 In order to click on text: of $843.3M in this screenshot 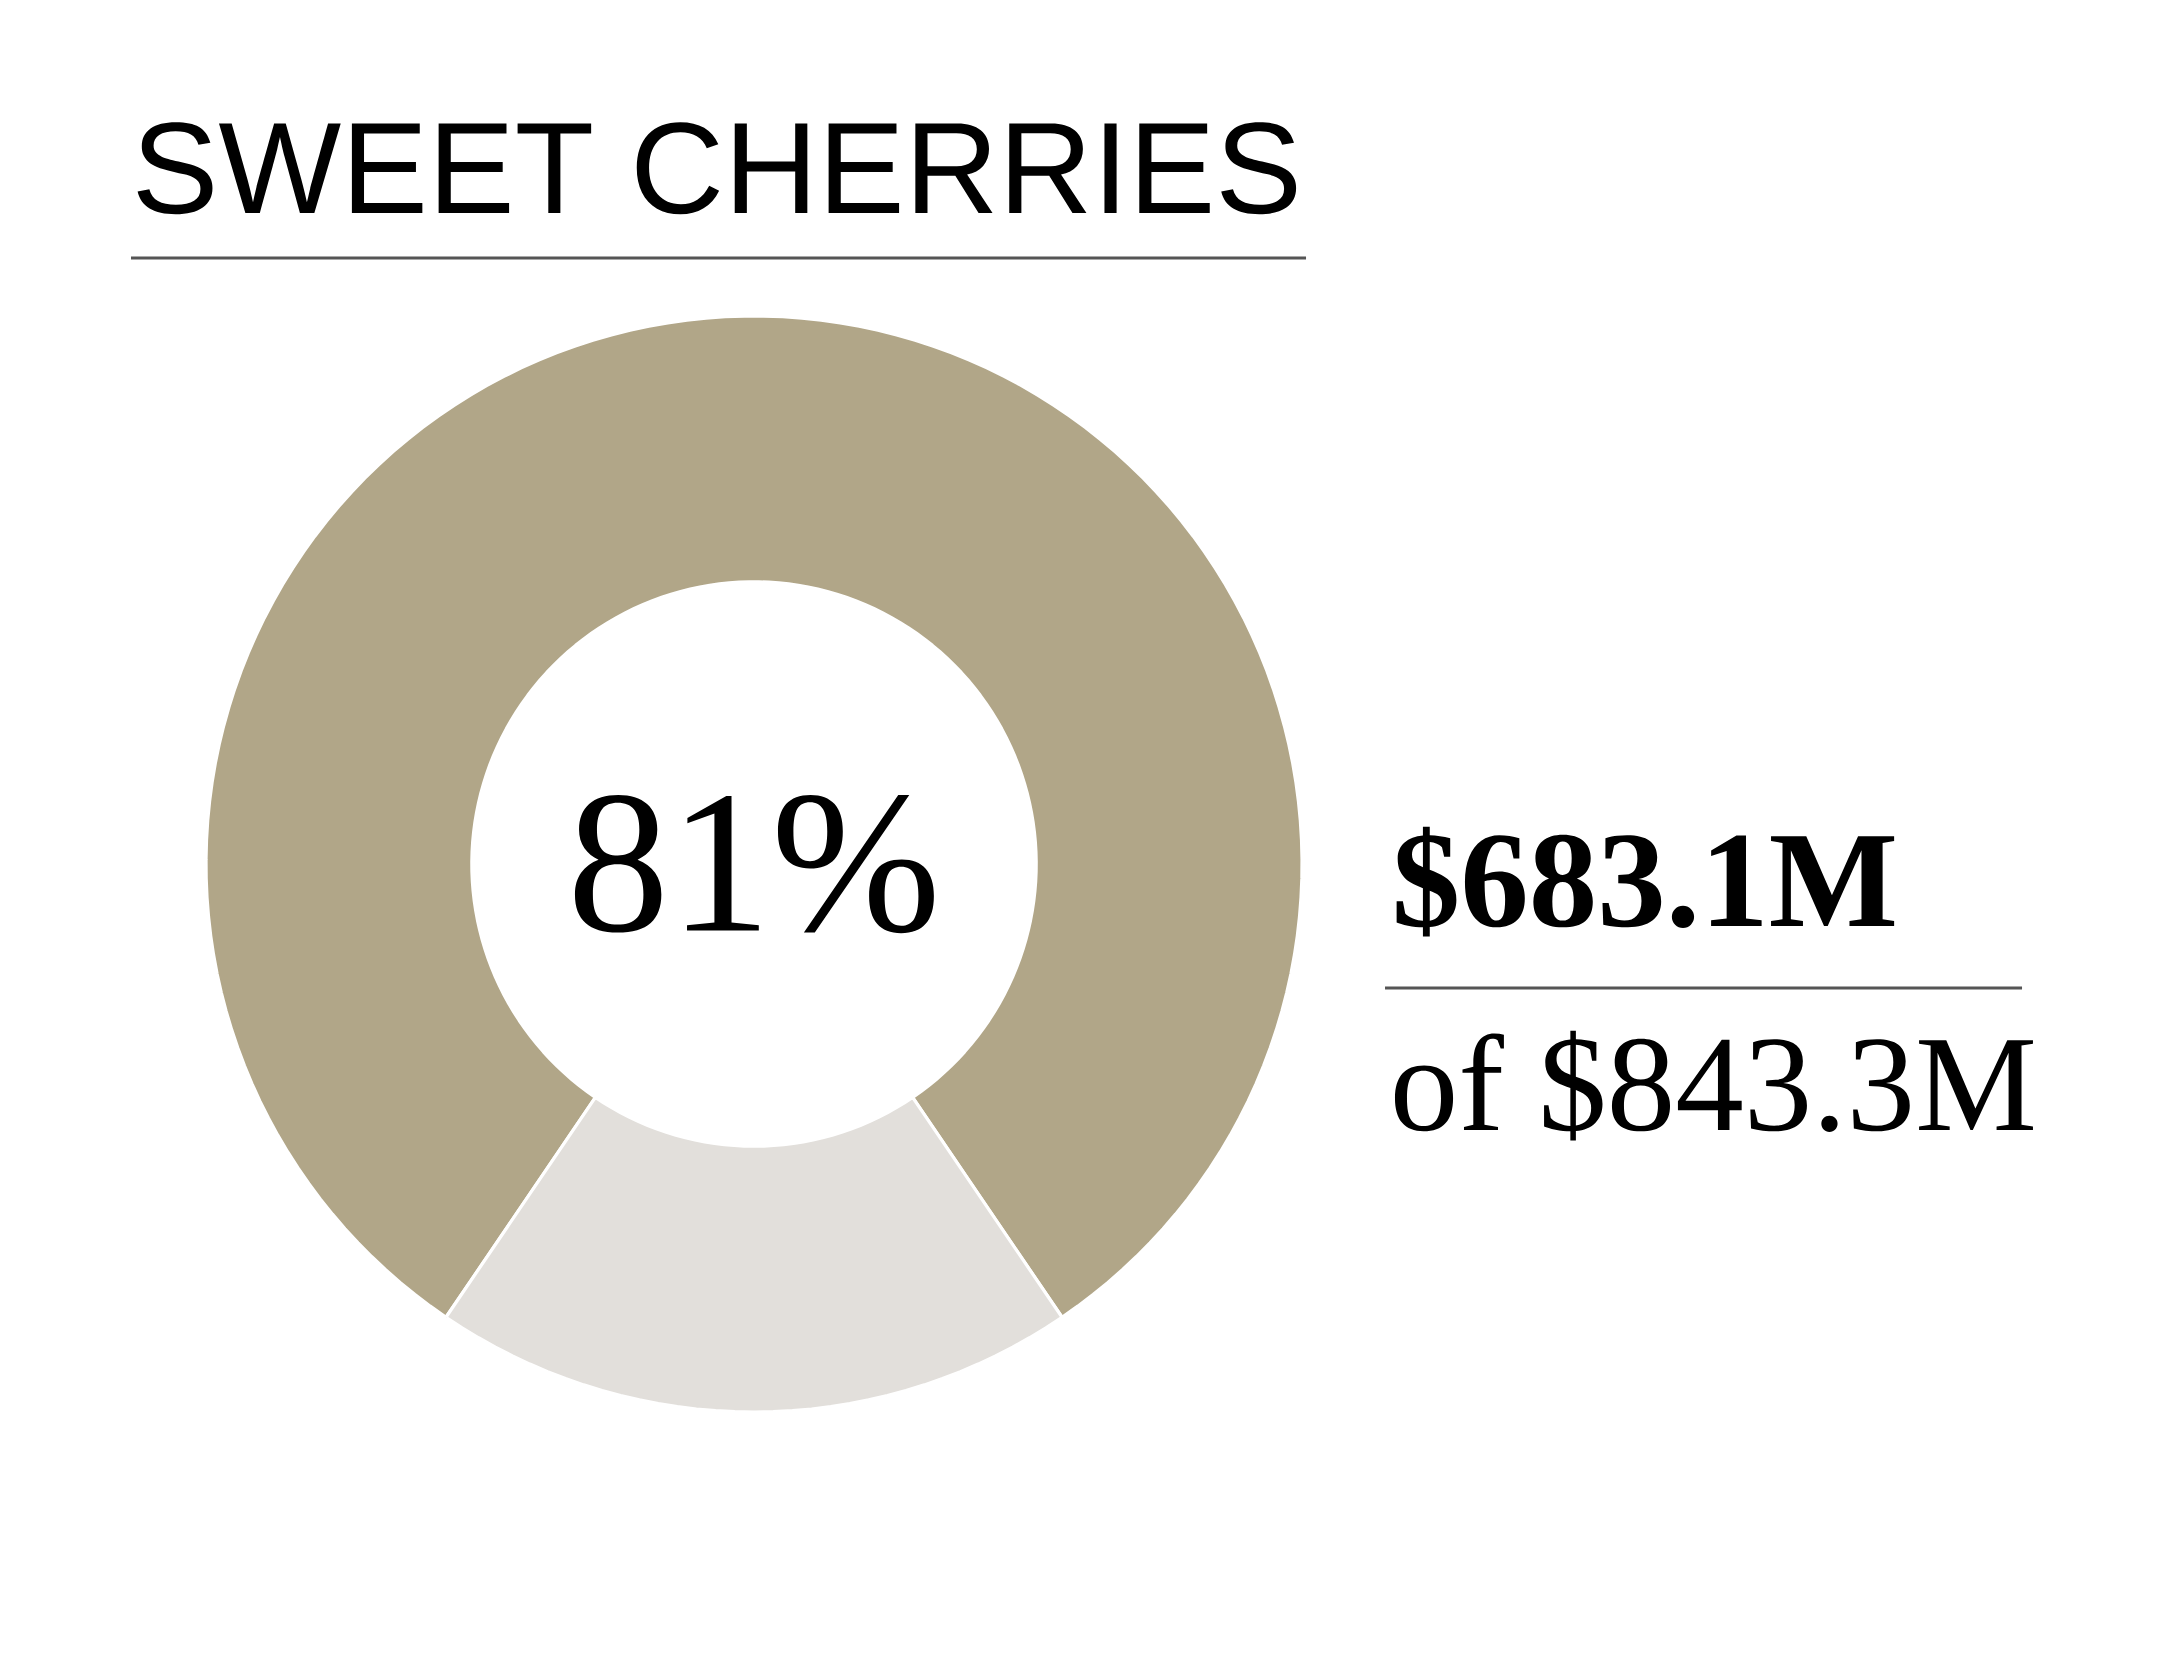, I will do `click(1713, 1085)`.